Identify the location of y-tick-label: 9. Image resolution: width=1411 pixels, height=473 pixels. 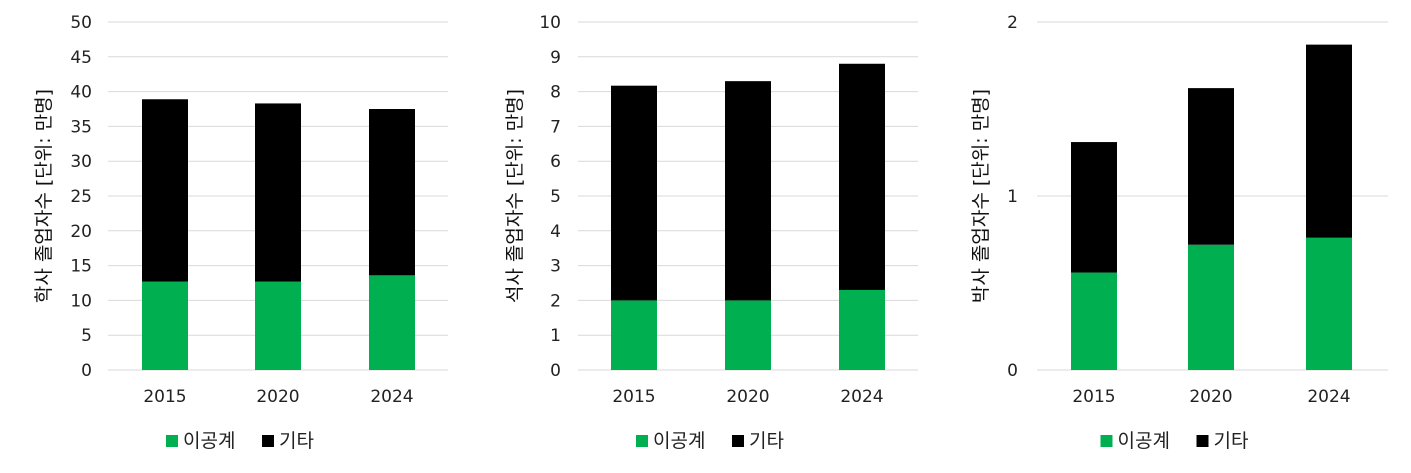
(555, 58).